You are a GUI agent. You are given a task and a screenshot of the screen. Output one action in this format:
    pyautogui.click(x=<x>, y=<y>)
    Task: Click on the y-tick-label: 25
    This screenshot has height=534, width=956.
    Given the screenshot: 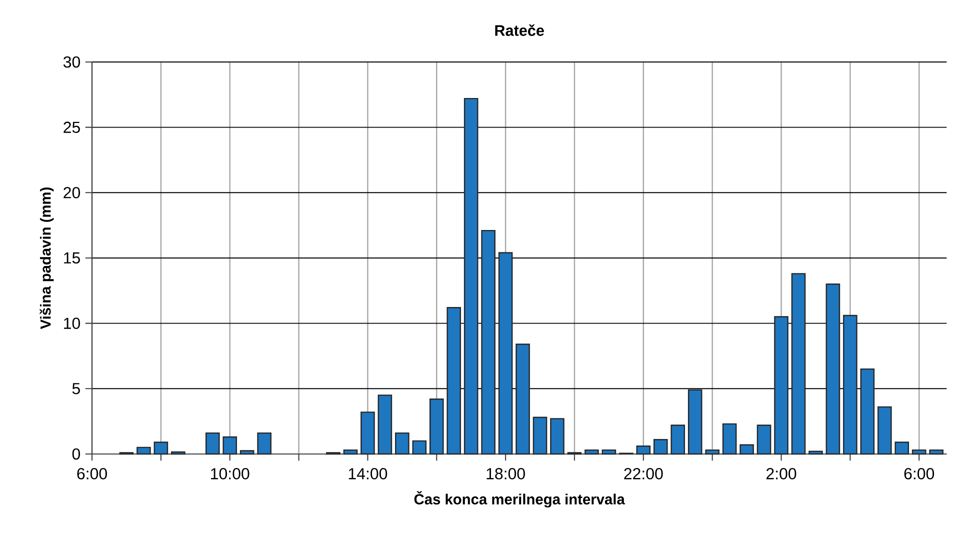 What is the action you would take?
    pyautogui.click(x=72, y=127)
    